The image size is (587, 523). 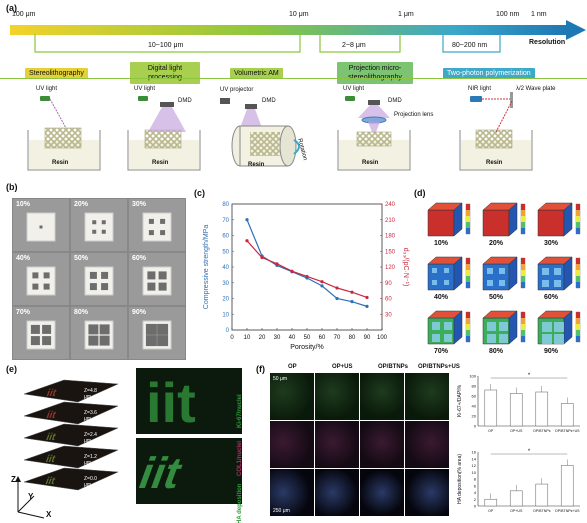 I want to click on scaffold-drawing, so click(x=157, y=281).